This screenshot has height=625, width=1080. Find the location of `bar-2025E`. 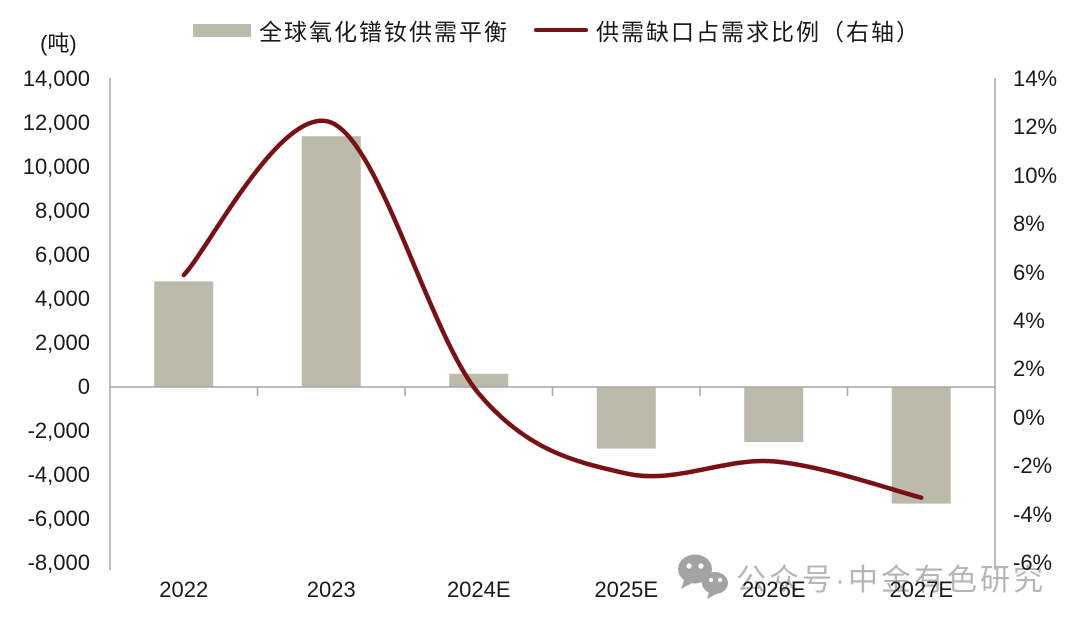

bar-2025E is located at coordinates (626, 418).